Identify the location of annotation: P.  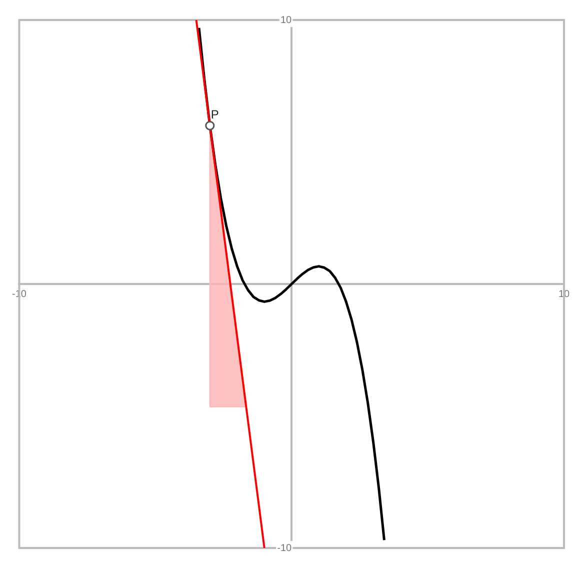
(214, 115).